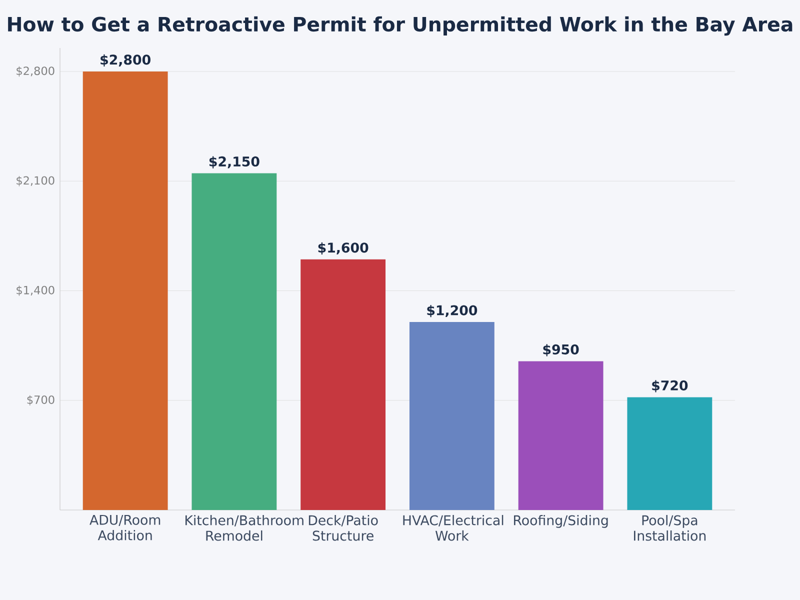  I want to click on data-label: $1,600, so click(343, 248).